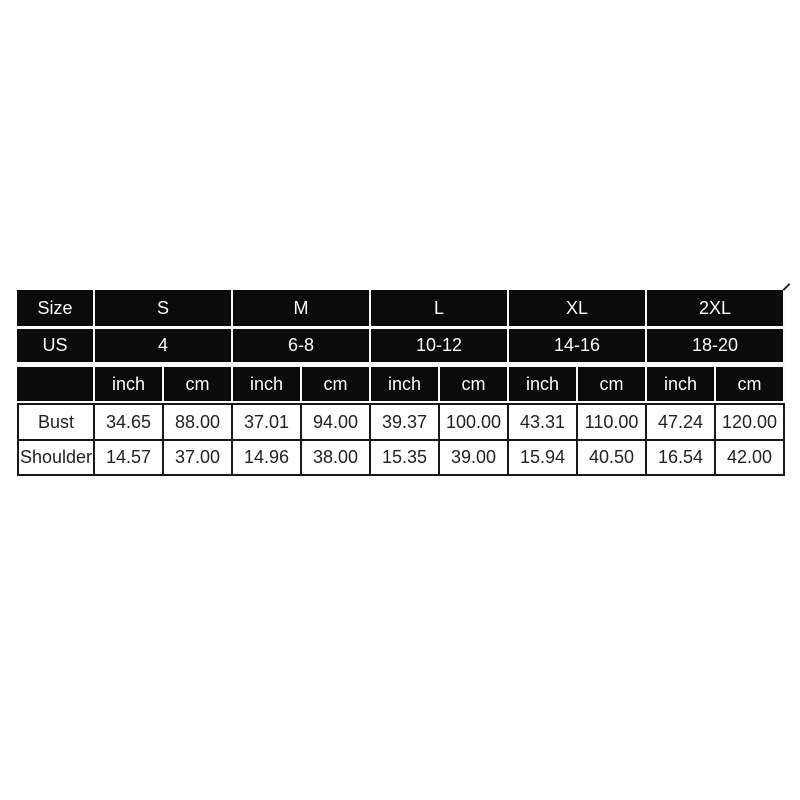  I want to click on measurement-value-cell: 88.00, so click(199, 422).